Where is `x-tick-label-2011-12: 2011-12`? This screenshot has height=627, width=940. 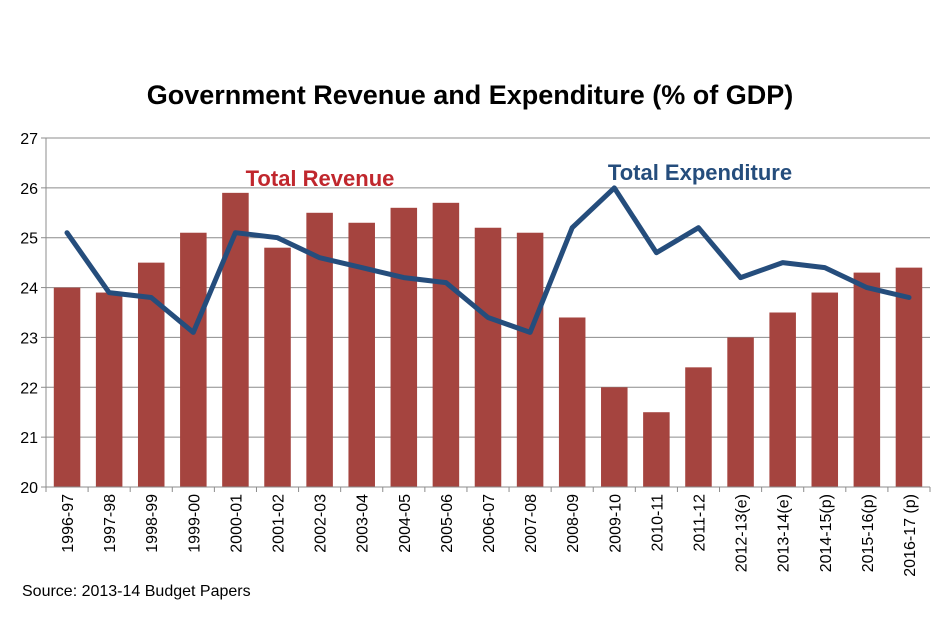 x-tick-label-2011-12: 2011-12 is located at coordinates (699, 523).